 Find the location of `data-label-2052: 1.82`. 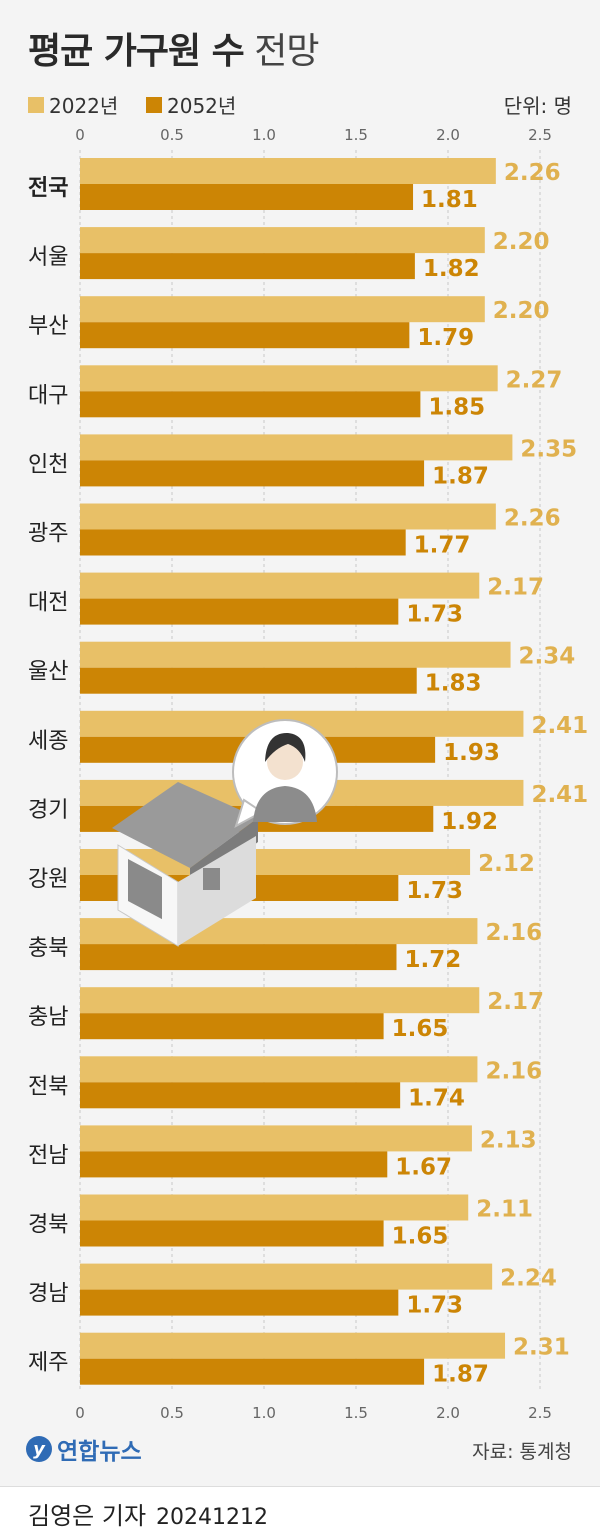

data-label-2052: 1.82 is located at coordinates (451, 269).